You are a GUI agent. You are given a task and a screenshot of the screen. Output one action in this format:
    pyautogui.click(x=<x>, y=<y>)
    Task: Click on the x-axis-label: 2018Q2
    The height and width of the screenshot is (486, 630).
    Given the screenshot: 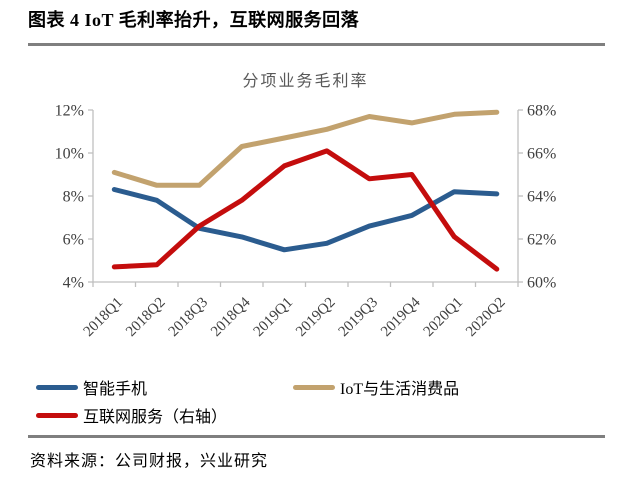 What is the action you would take?
    pyautogui.click(x=145, y=317)
    